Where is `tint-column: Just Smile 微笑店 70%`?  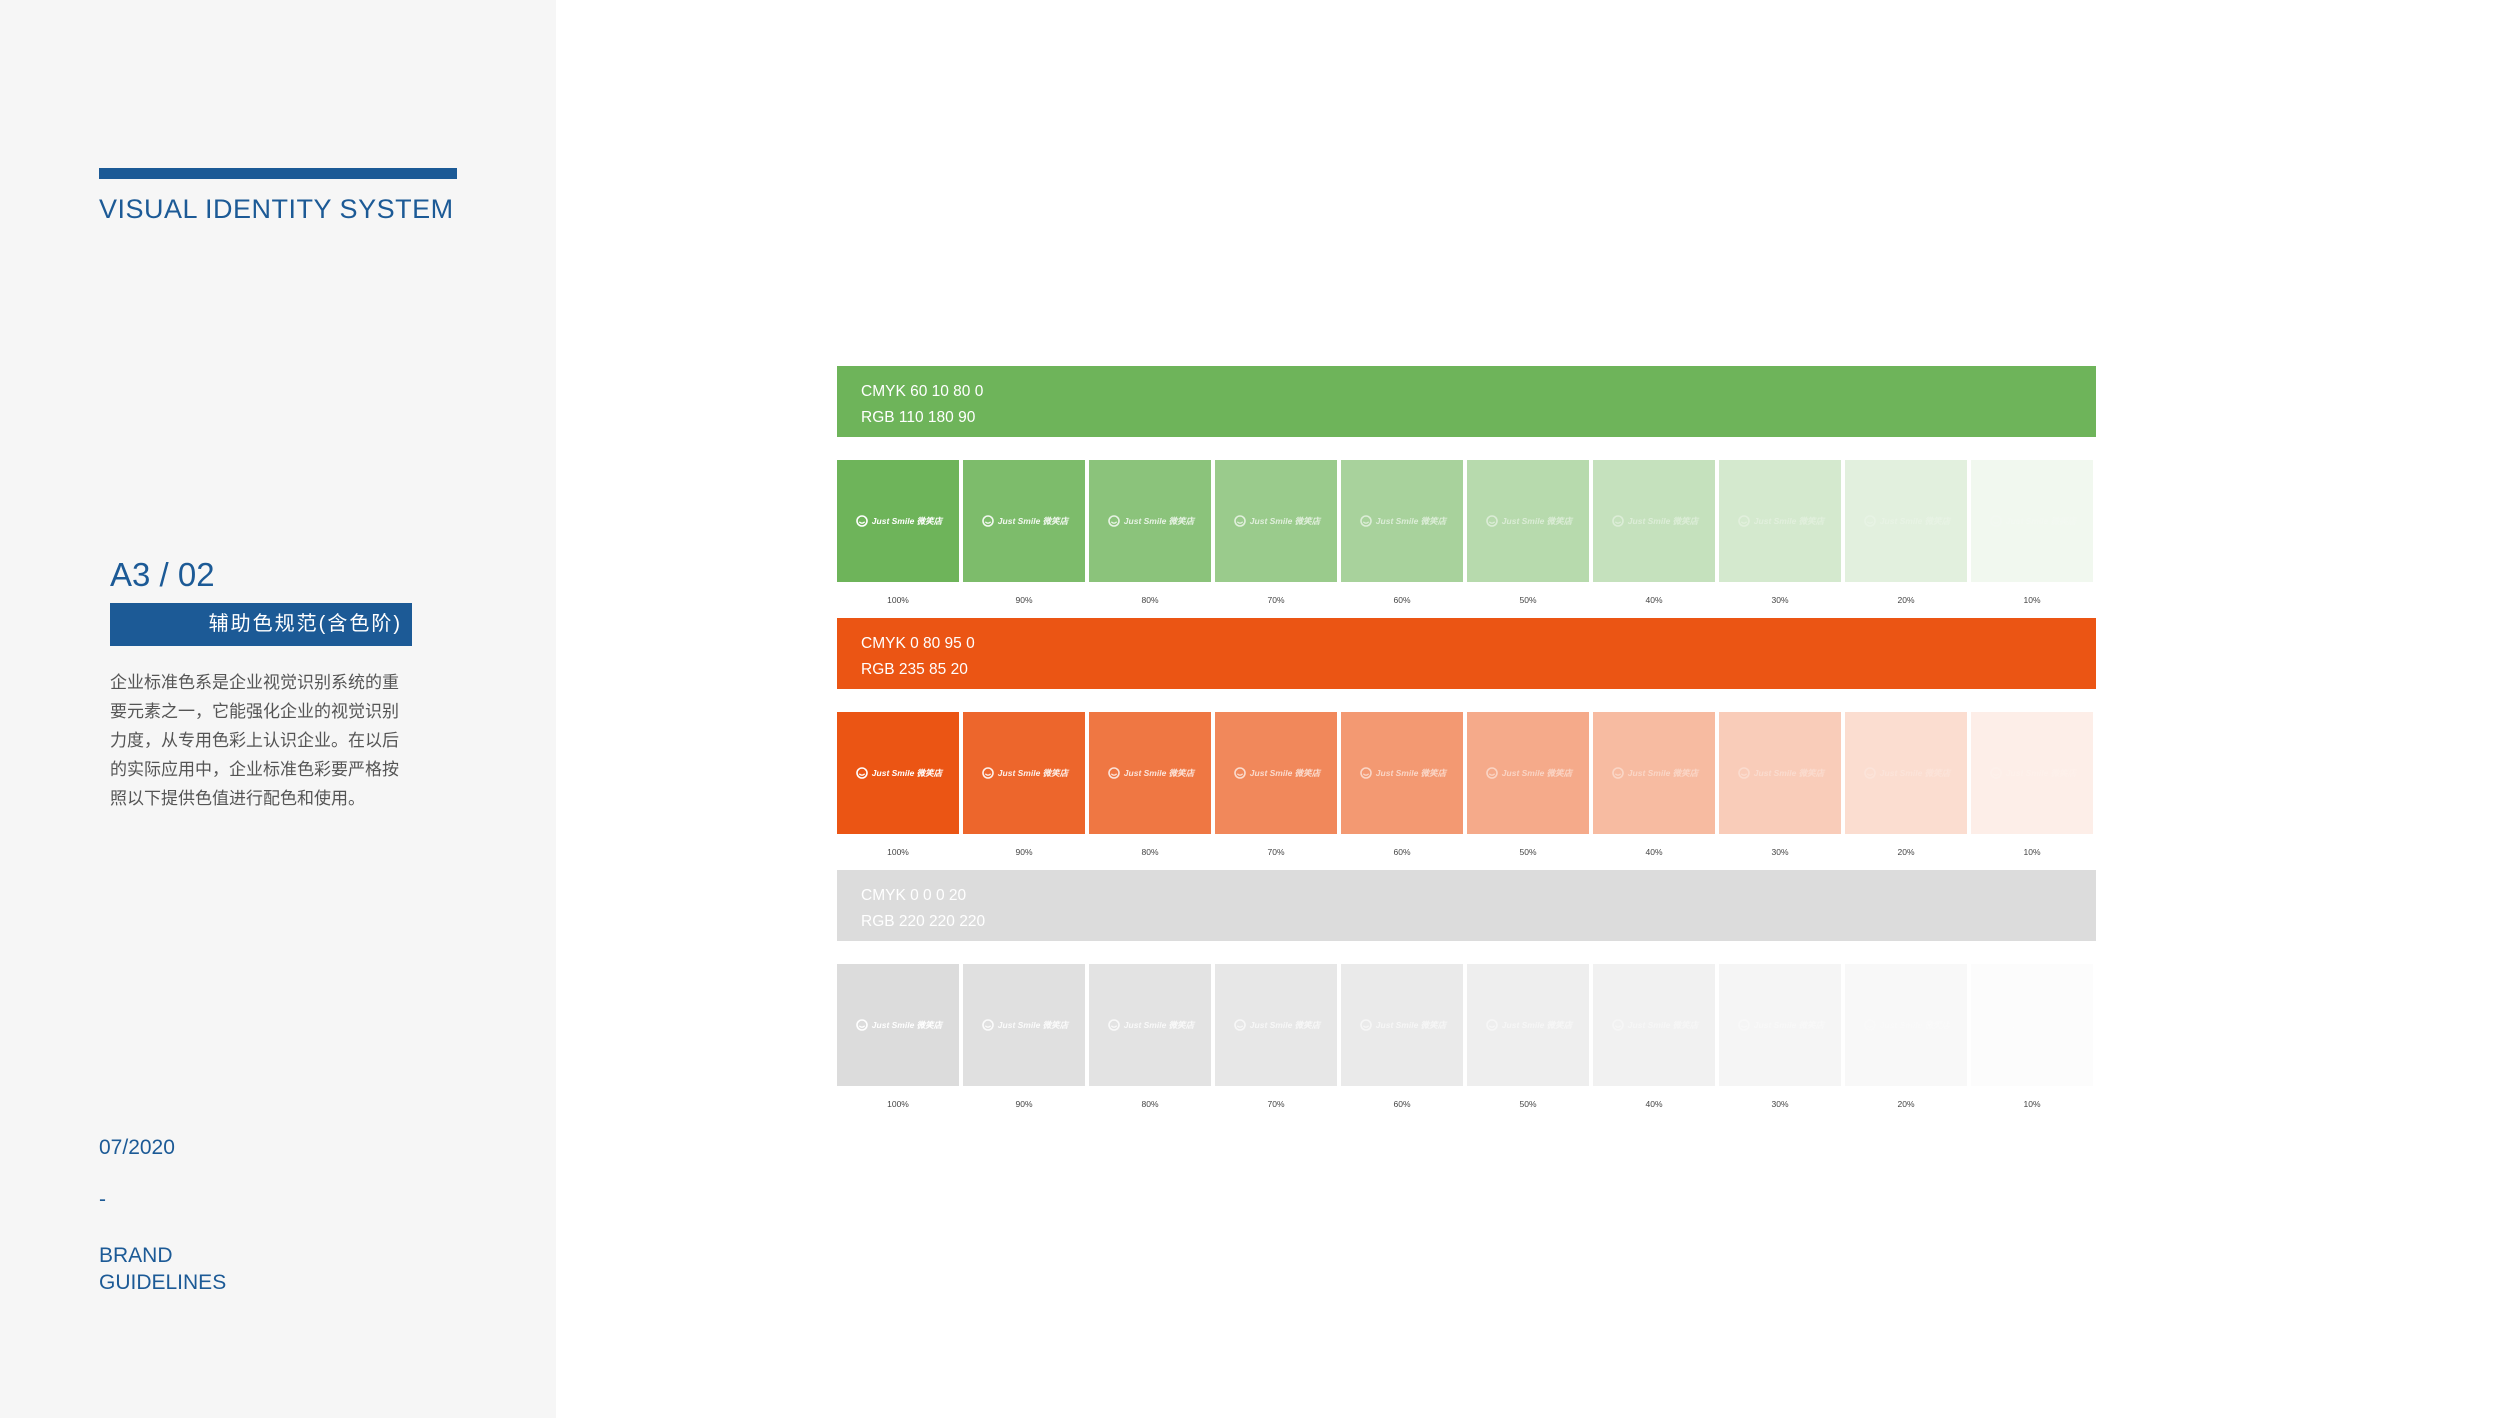
tint-column: Just Smile 微笑店 70% is located at coordinates (1276, 784).